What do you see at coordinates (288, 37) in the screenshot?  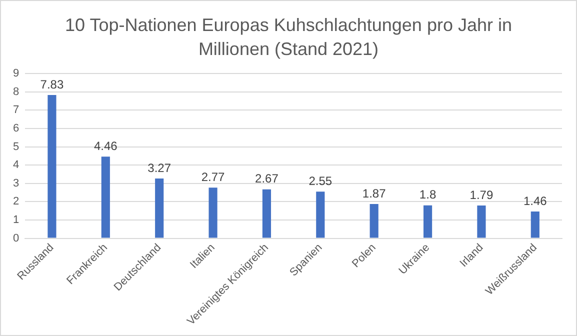 I see `chart-title: 10 Top-Nationen Europas Kuhschlachtungen pro Jahr in Millionen (Stand 2021)` at bounding box center [288, 37].